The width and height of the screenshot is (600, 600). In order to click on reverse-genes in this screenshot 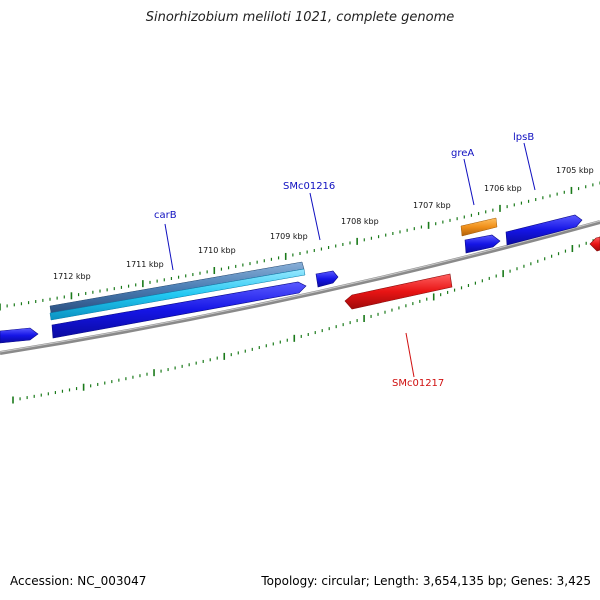, I will do `click(472, 273)`.